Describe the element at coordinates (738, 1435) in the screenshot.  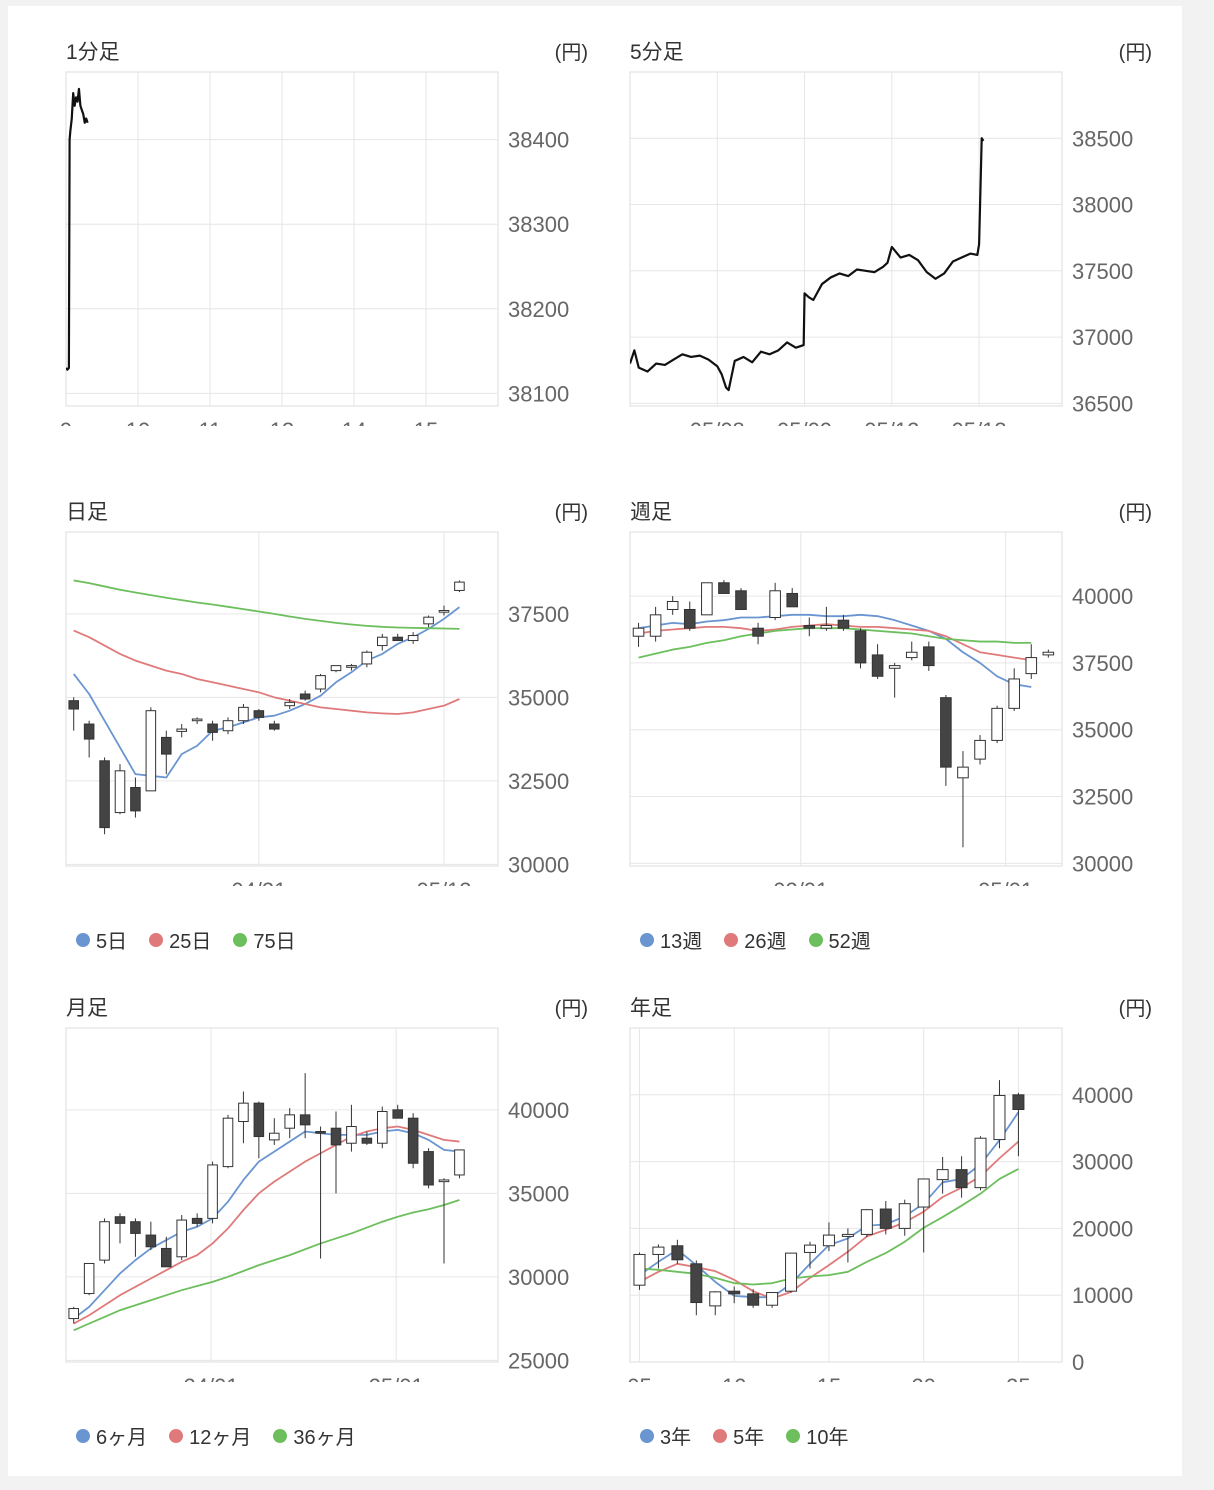
I see `legend-item: 5年` at that location.